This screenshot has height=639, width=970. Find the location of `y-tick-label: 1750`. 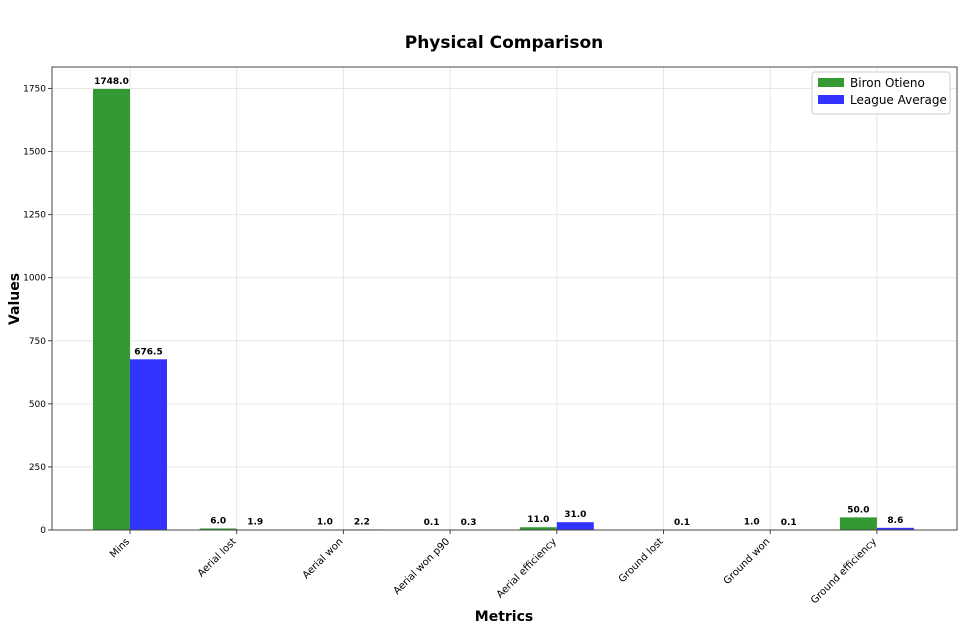

y-tick-label: 1750 is located at coordinates (34, 89).